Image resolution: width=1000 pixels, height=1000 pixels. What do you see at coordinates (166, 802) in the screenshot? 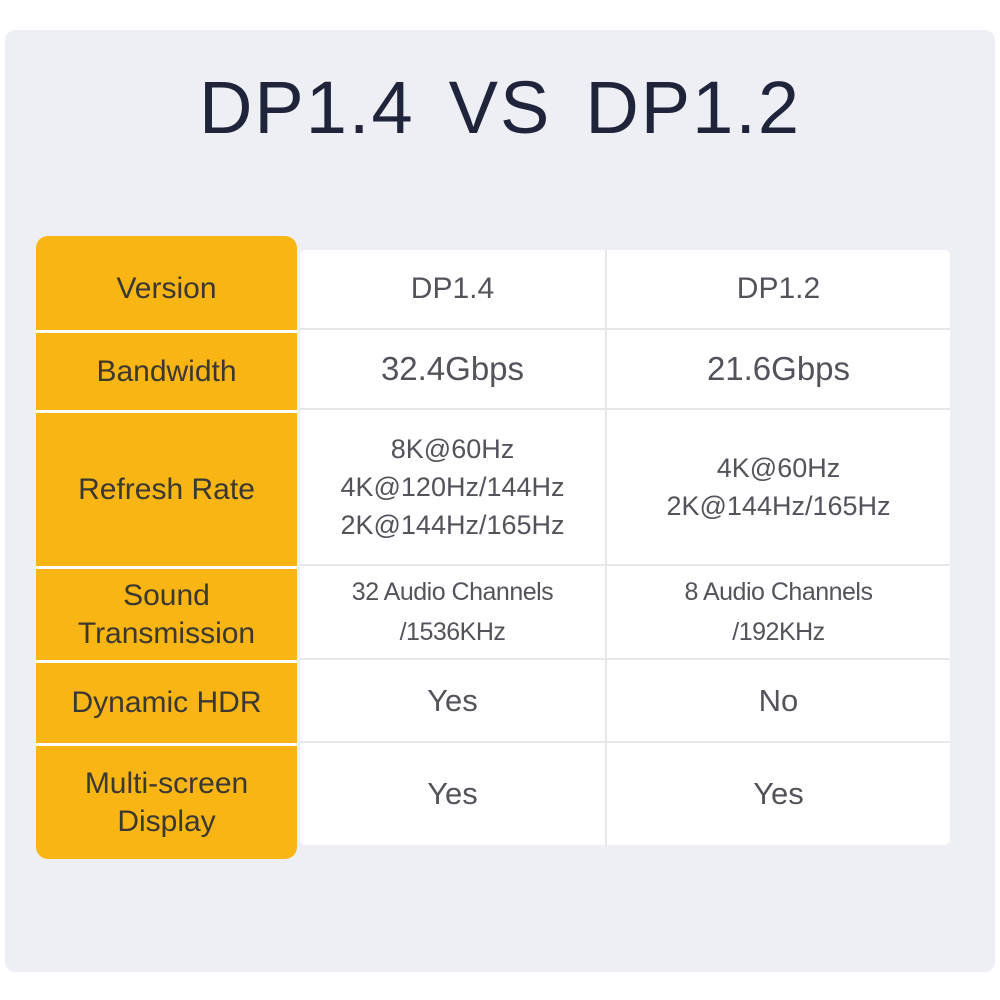
I see `feature-label-multiscreen: Multi-screen Display` at bounding box center [166, 802].